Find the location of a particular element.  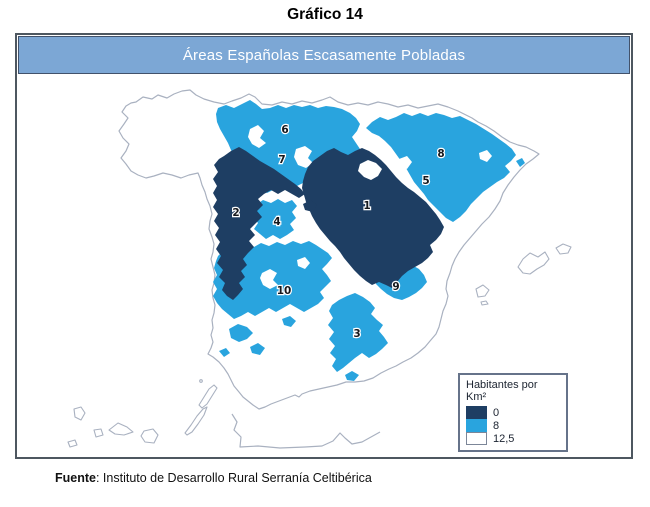

region-label-7: 7 is located at coordinates (281, 160).